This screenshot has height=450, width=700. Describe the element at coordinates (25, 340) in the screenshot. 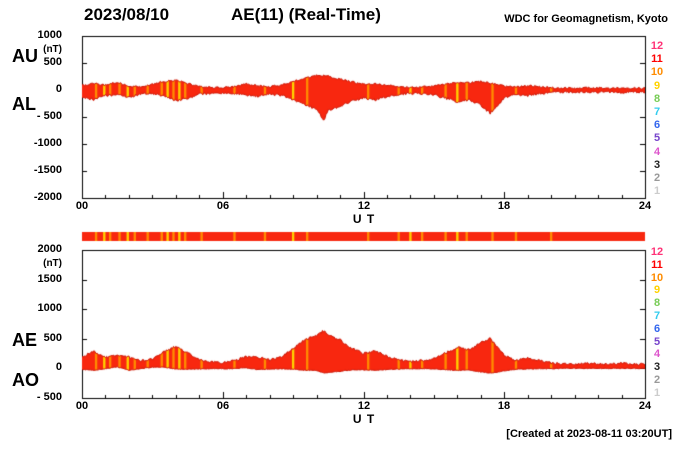

I see `label-ae: AE` at that location.